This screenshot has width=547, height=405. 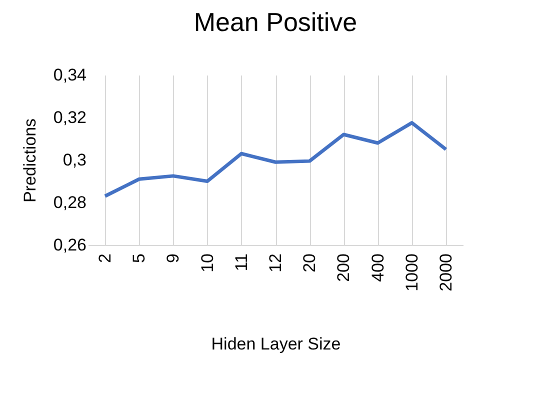 I want to click on x-tick-label: 5, so click(x=139, y=258).